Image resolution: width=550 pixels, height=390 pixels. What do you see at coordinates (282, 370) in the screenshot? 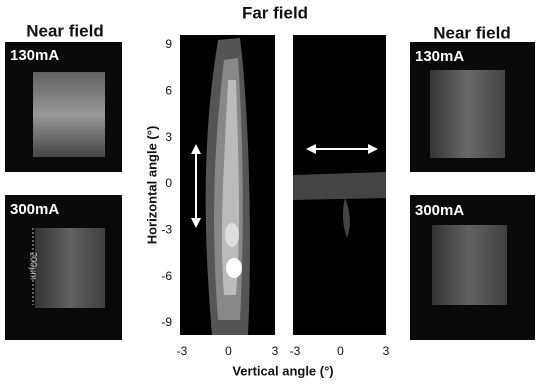
I see `x-axis-label: Vertical angle (°)` at bounding box center [282, 370].